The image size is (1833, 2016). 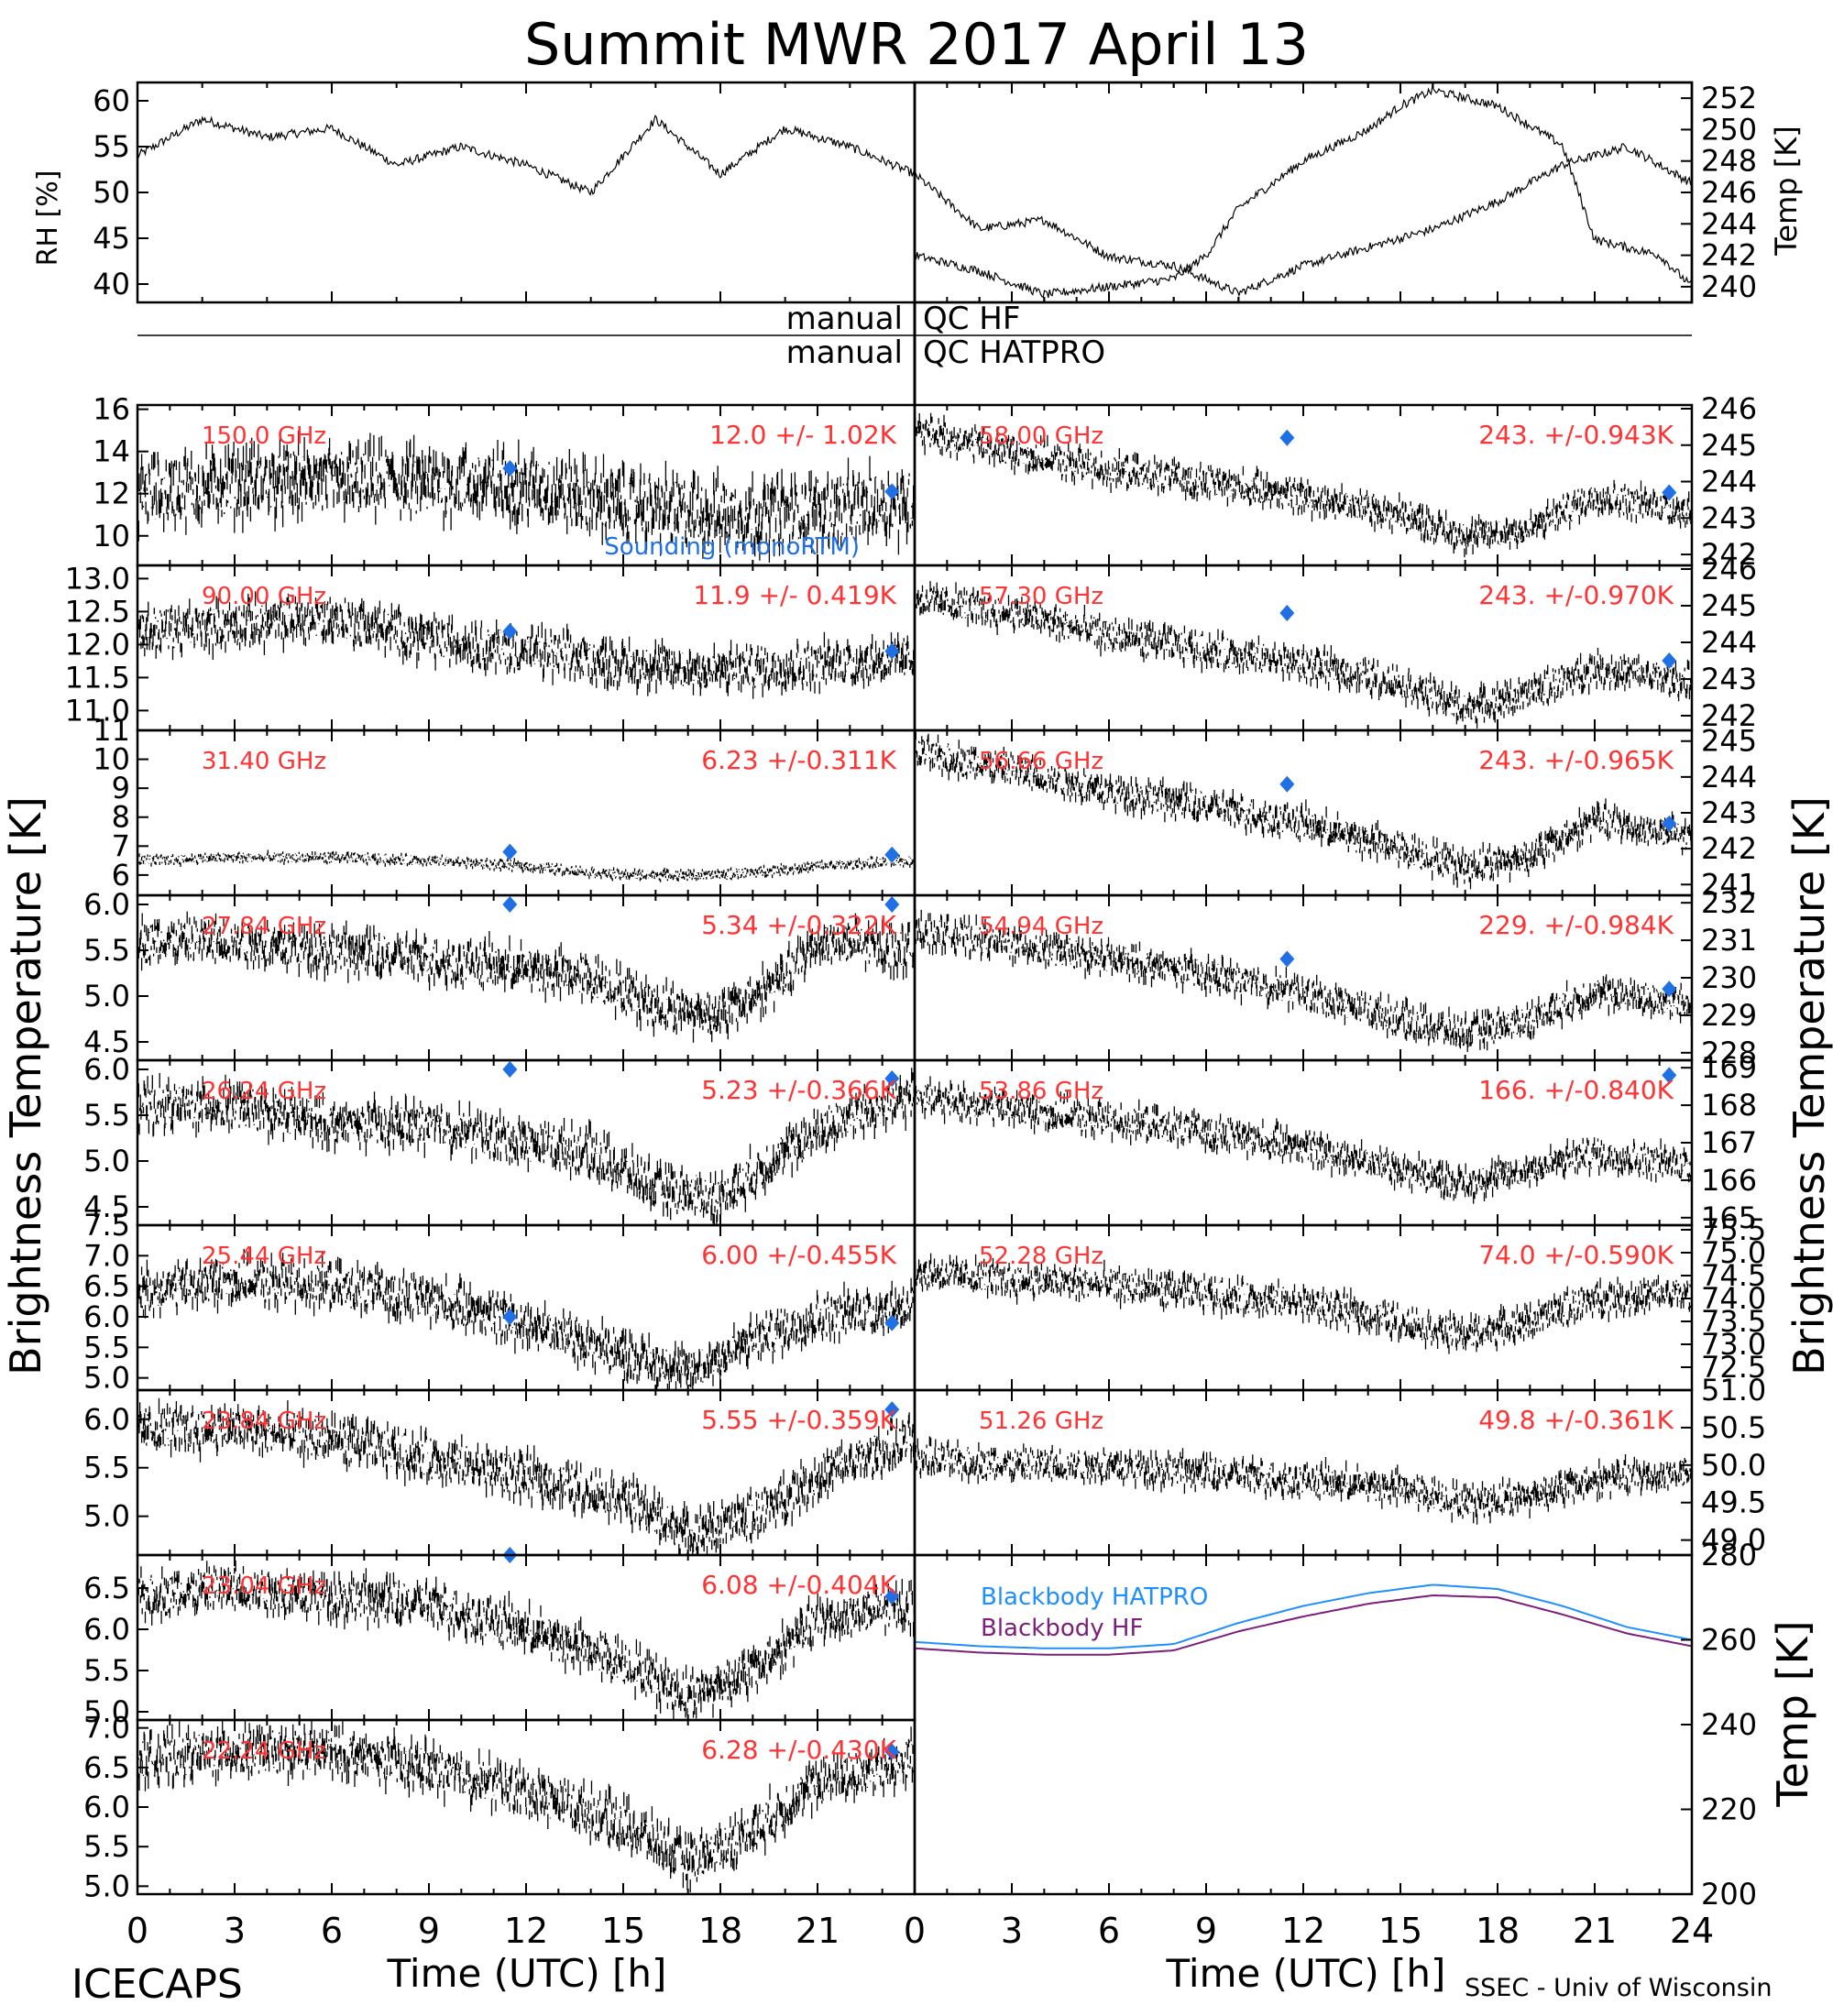 What do you see at coordinates (798, 1090) in the screenshot?
I see `channel-stat-ch_2624: 5.23 +/-0.366K` at bounding box center [798, 1090].